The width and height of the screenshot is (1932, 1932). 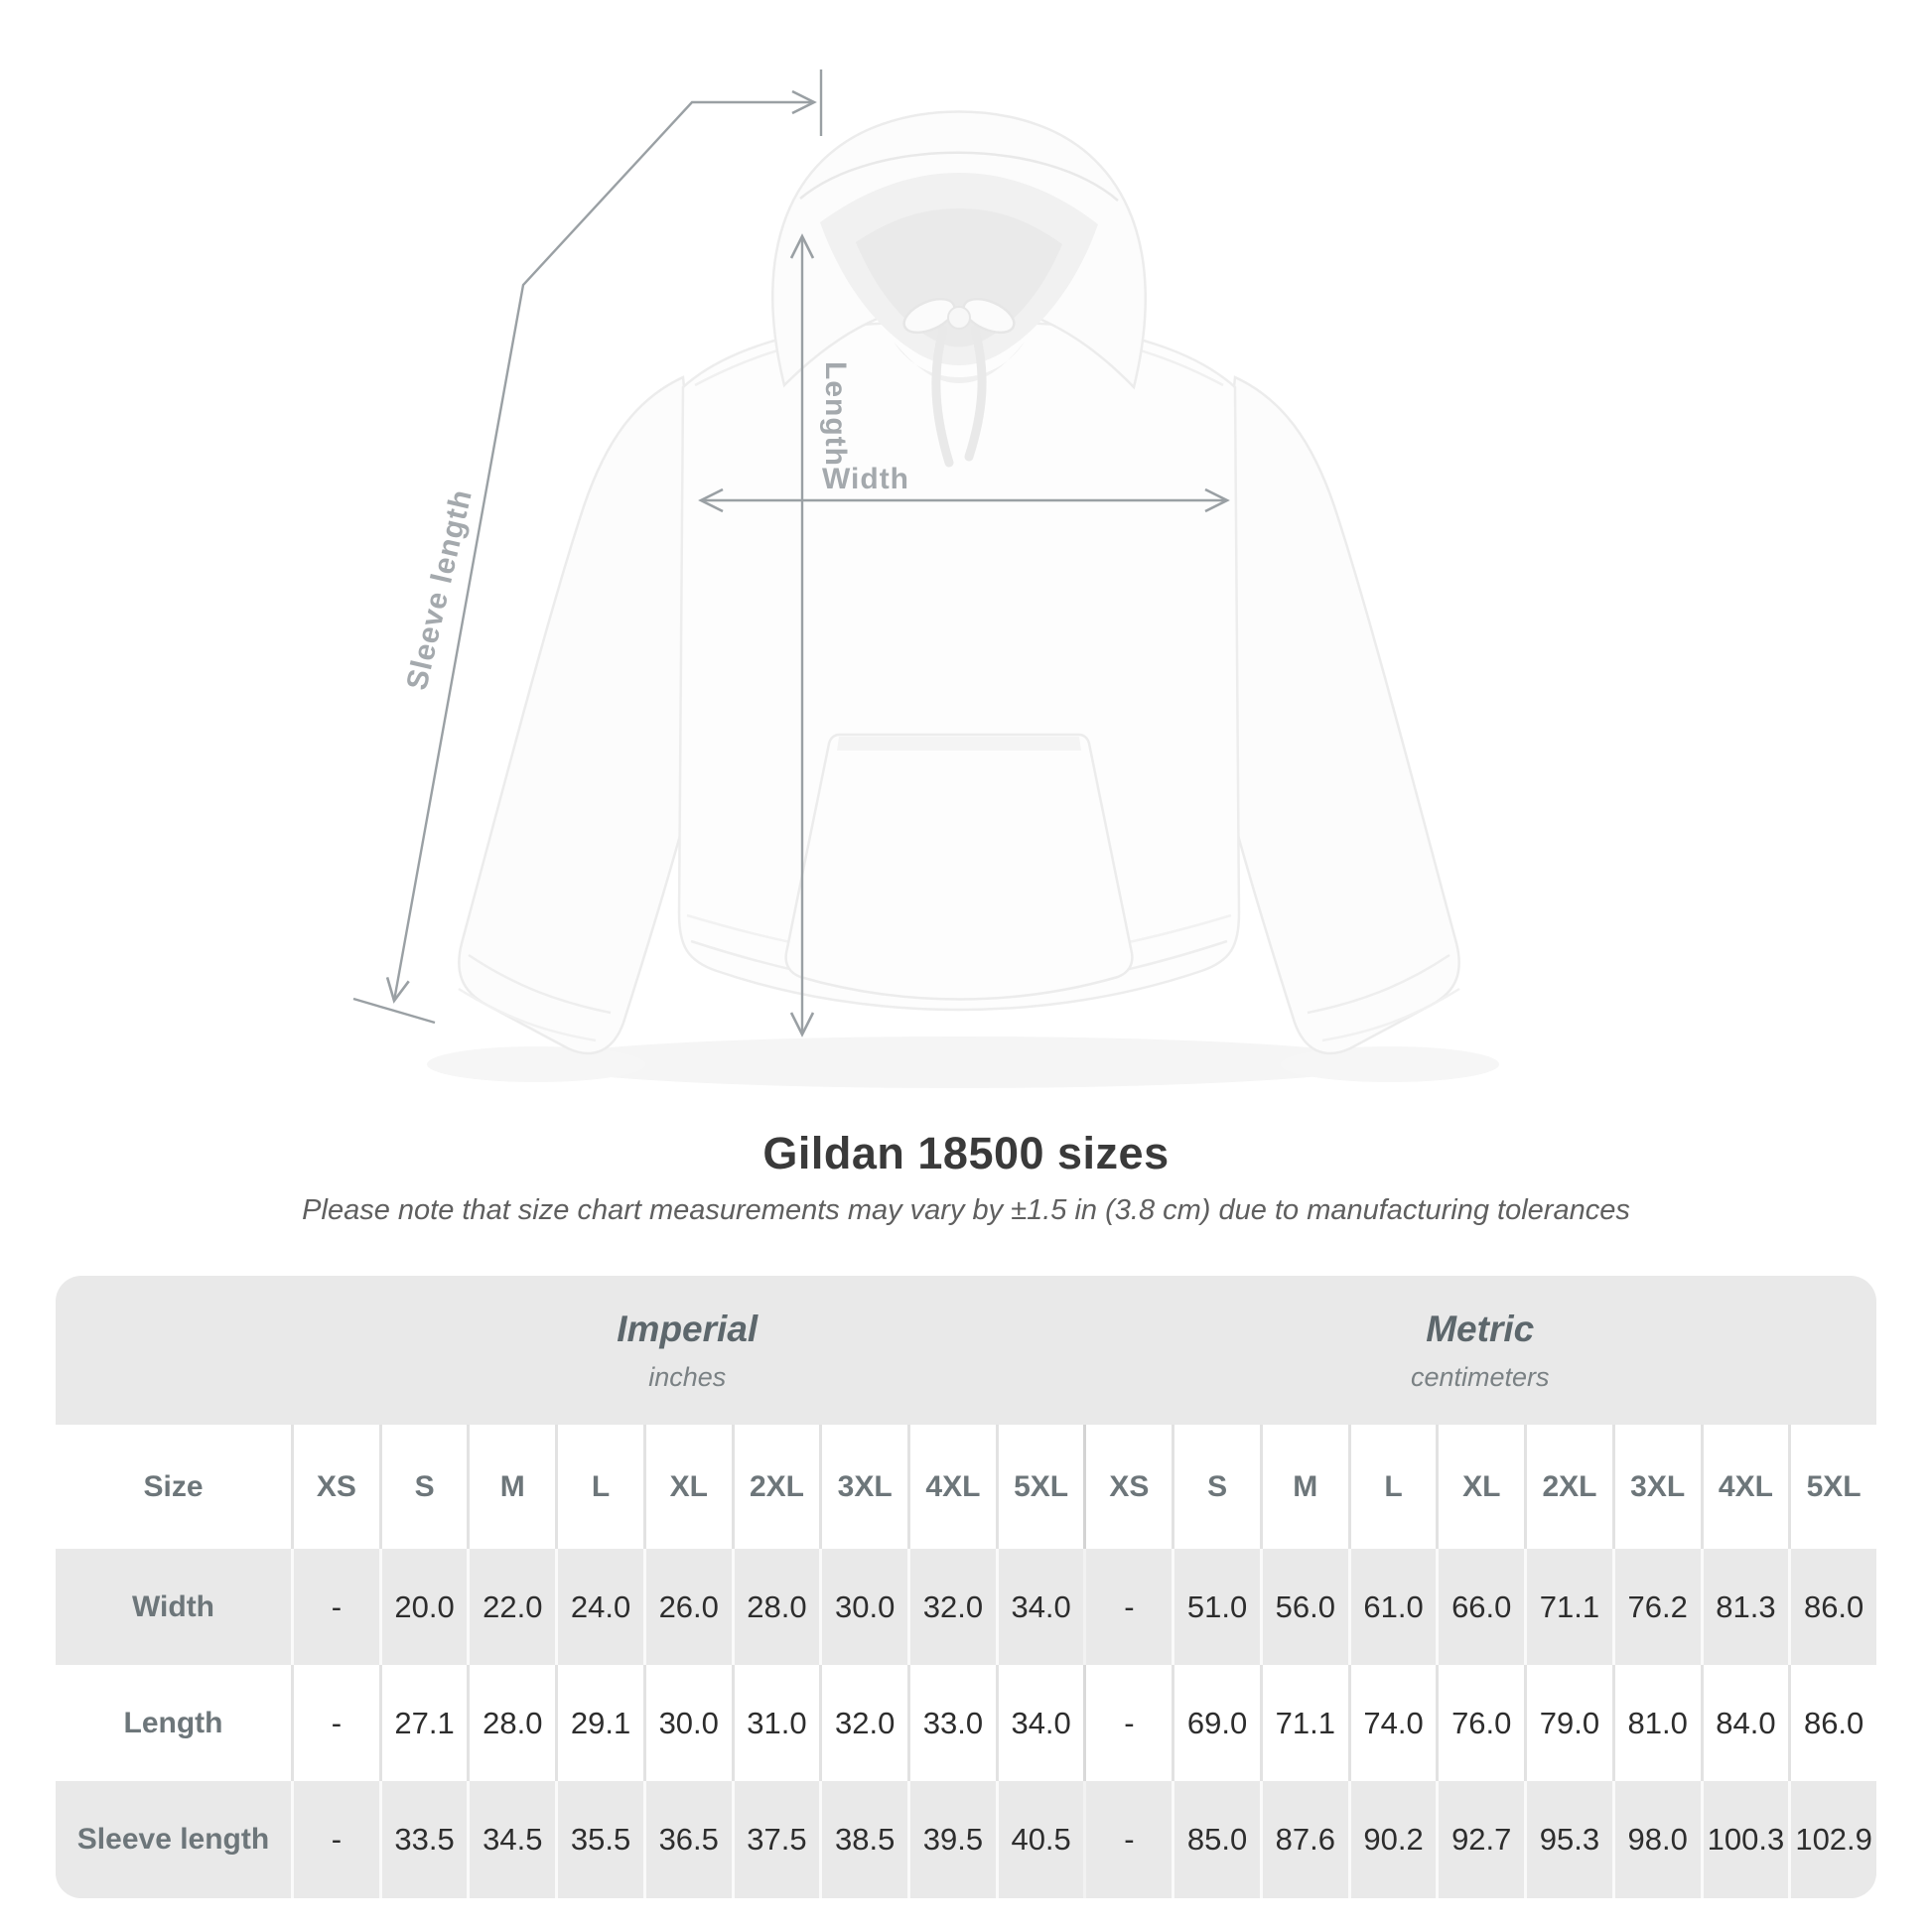 What do you see at coordinates (1379, 984) in the screenshot?
I see `right-cuff-seam` at bounding box center [1379, 984].